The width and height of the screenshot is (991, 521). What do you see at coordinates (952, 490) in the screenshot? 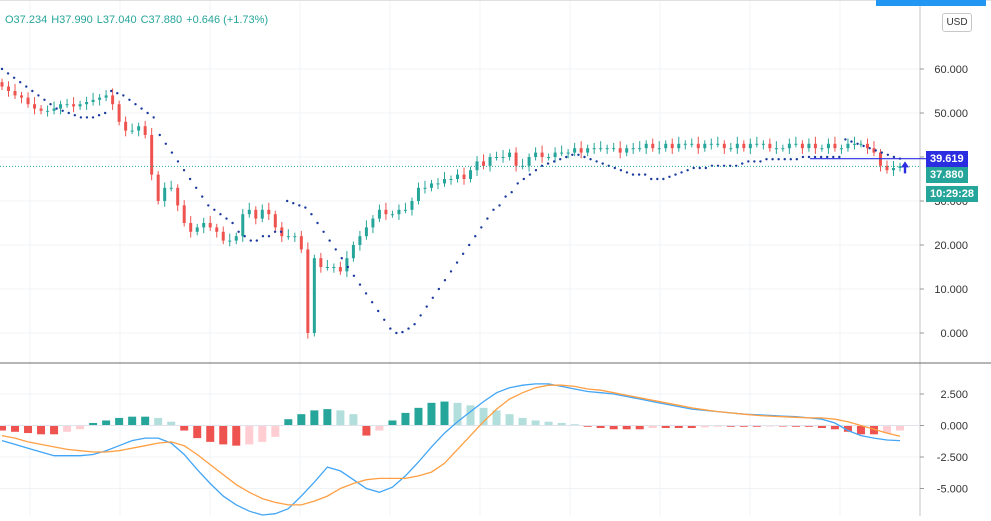
I see `macd-tick-label: -5.000` at bounding box center [952, 490].